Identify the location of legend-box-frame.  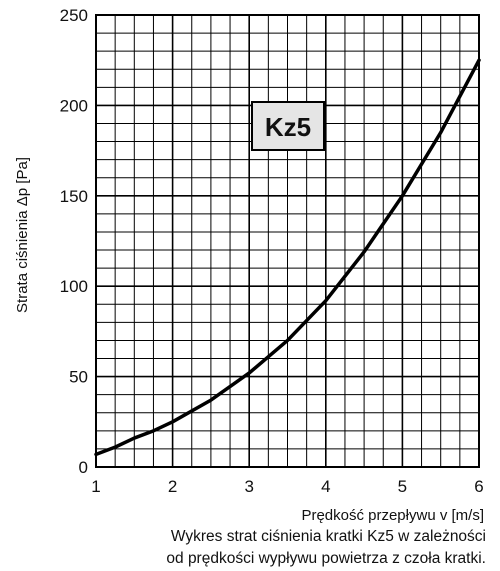
(288, 126).